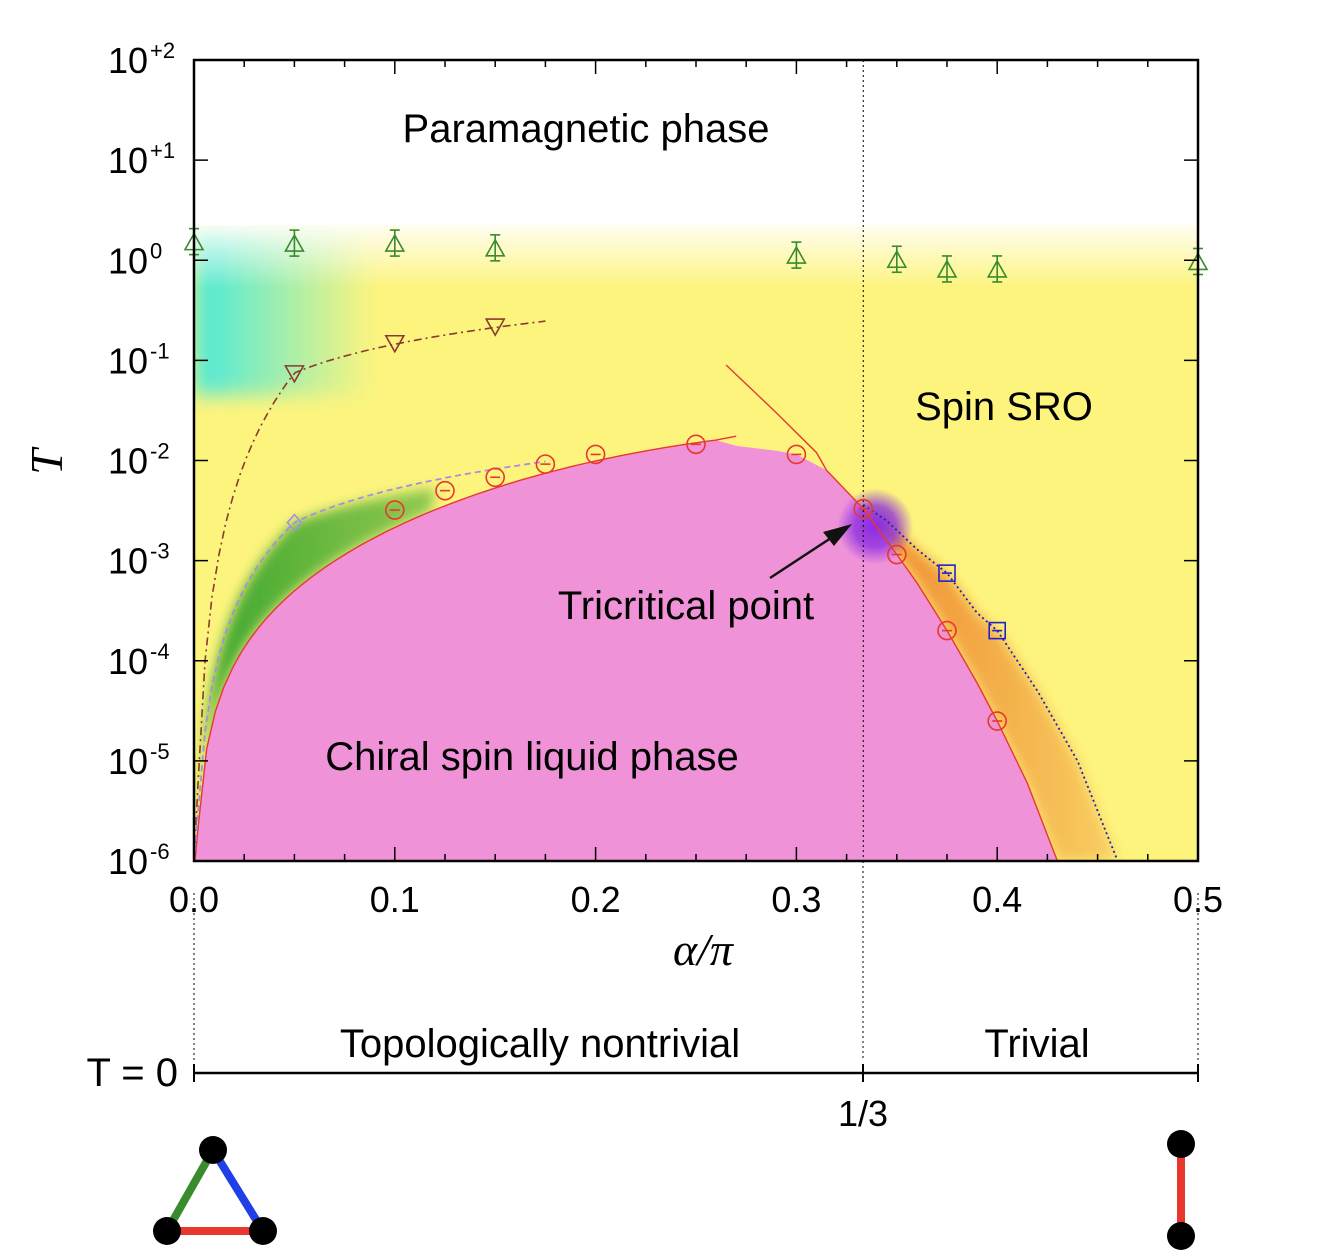  I want to click on y-tick-exponent: -6, so click(160, 851).